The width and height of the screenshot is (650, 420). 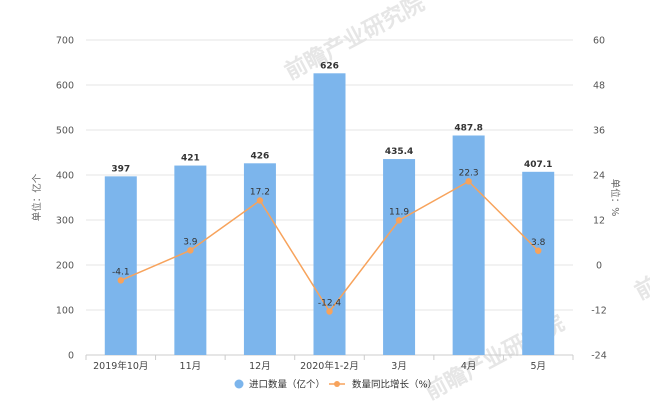 I want to click on y-left-tick-label: 200, so click(x=65, y=266).